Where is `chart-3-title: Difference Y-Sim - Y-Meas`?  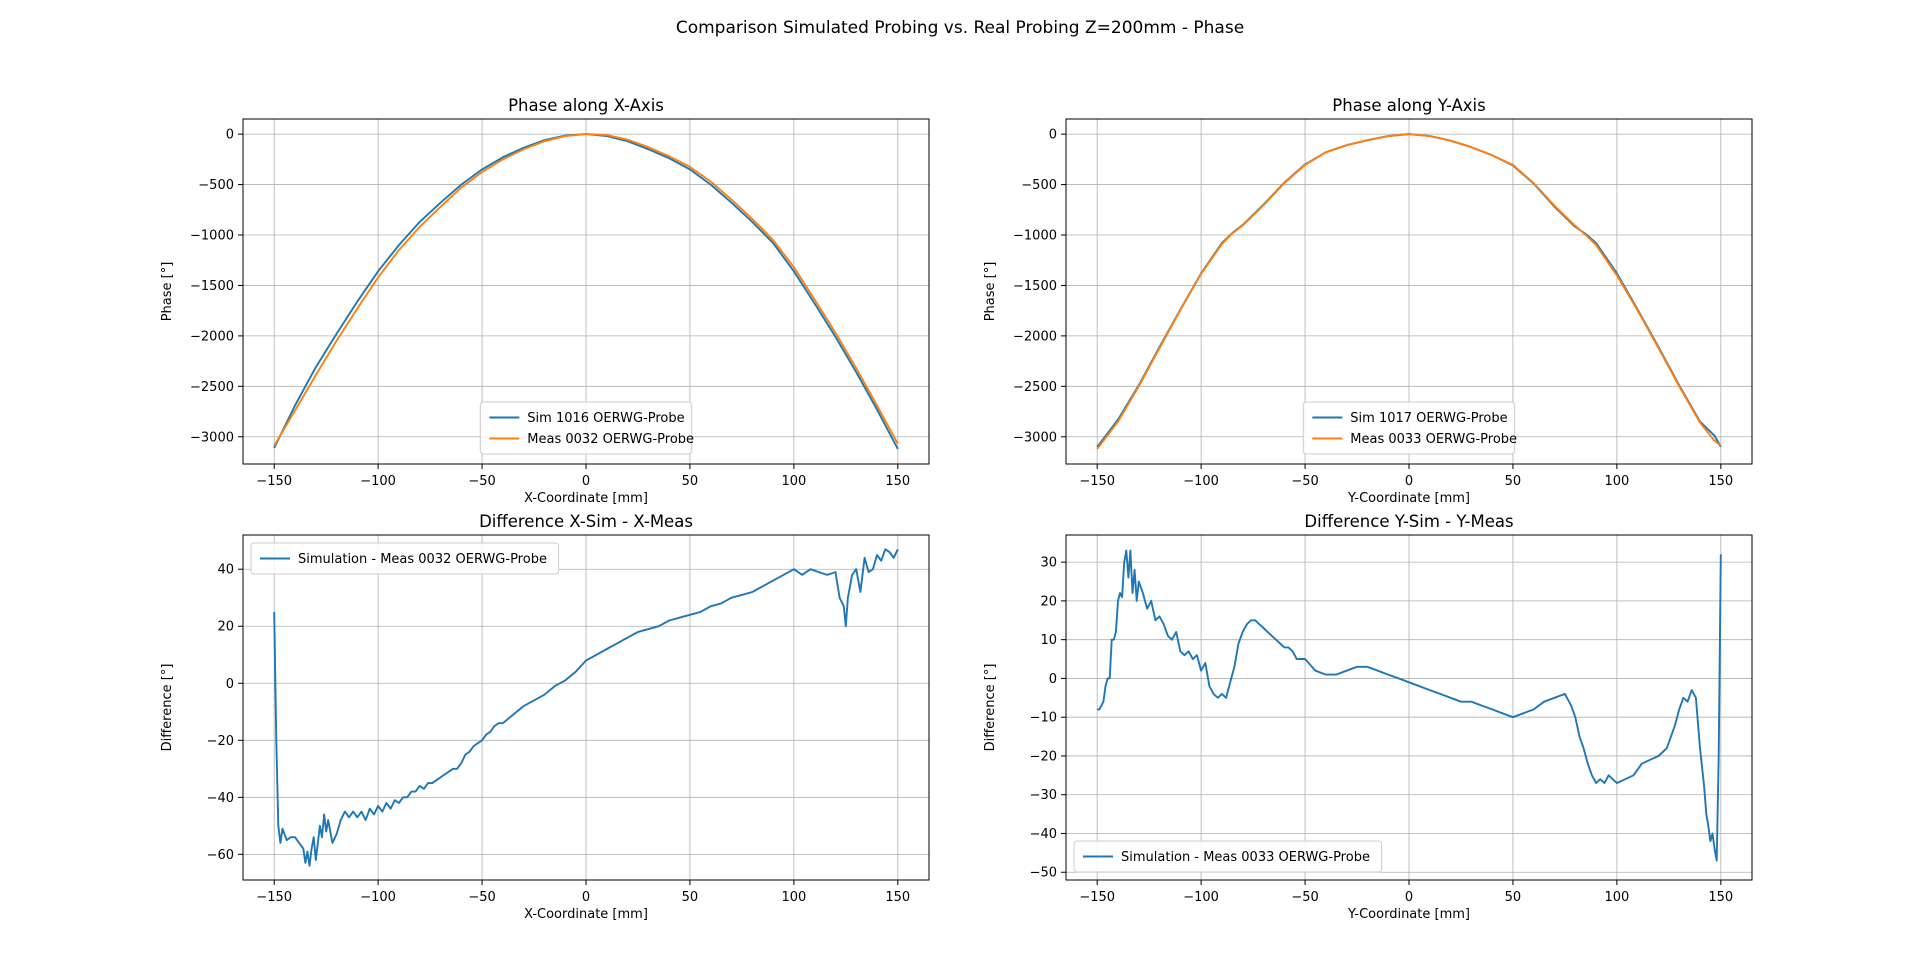
chart-3-title: Difference Y-Sim - Y-Meas is located at coordinates (1408, 521).